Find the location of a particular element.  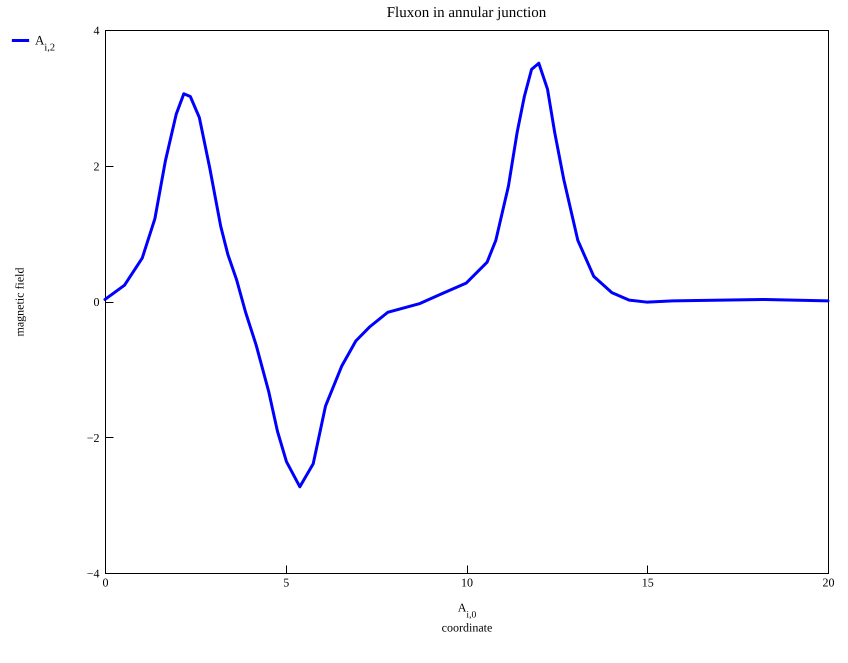

y-tick-label: 0 is located at coordinates (97, 302).